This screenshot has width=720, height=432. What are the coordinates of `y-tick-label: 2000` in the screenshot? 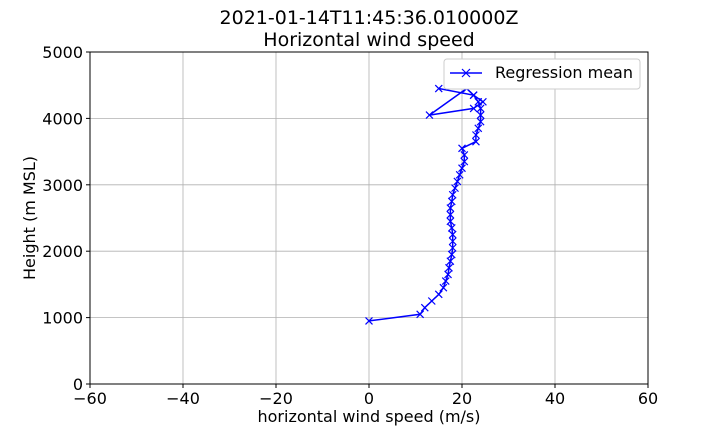 It's located at (62, 251).